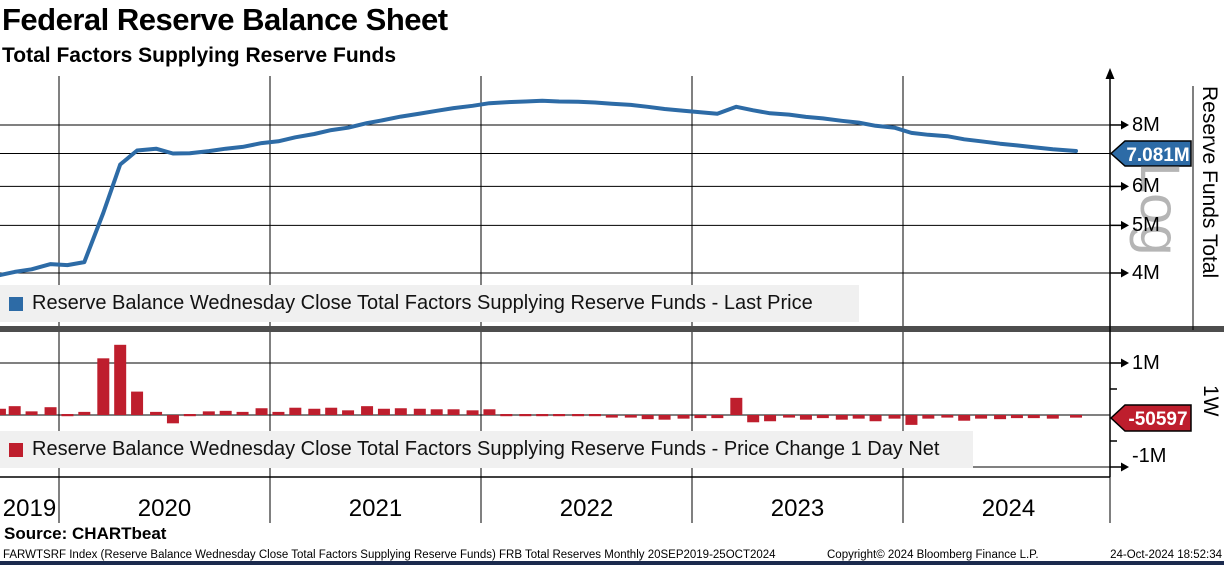 This screenshot has width=1224, height=565. What do you see at coordinates (586, 508) in the screenshot?
I see `x-tick-label-year: 2022` at bounding box center [586, 508].